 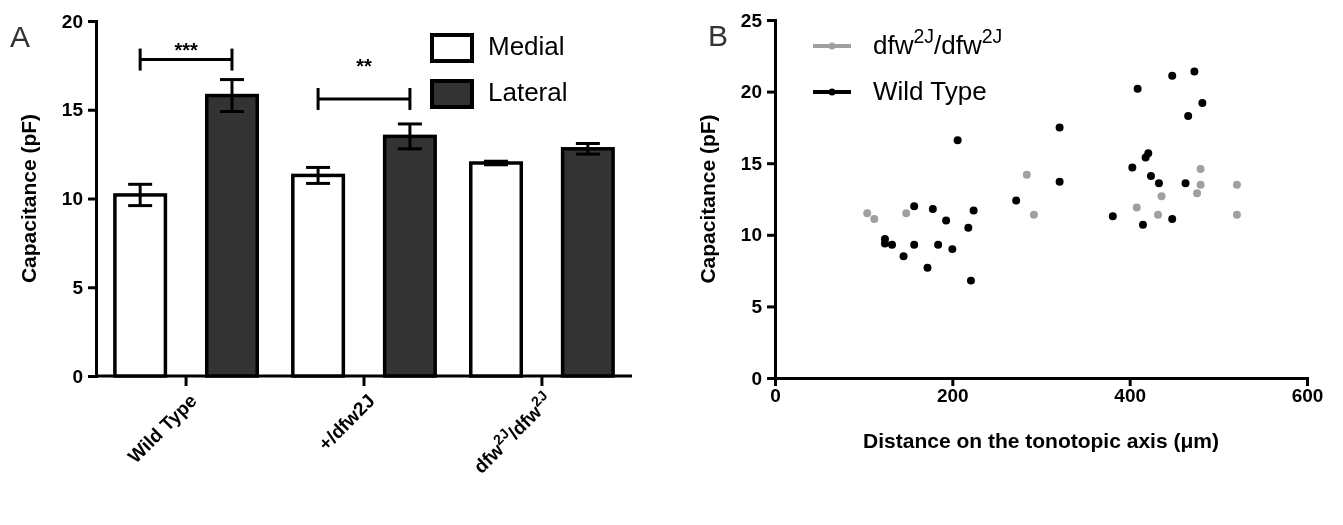 I want to click on legend-label: dfw$^{2J}$/dfw$^{2J}$, so click(x=938, y=42).